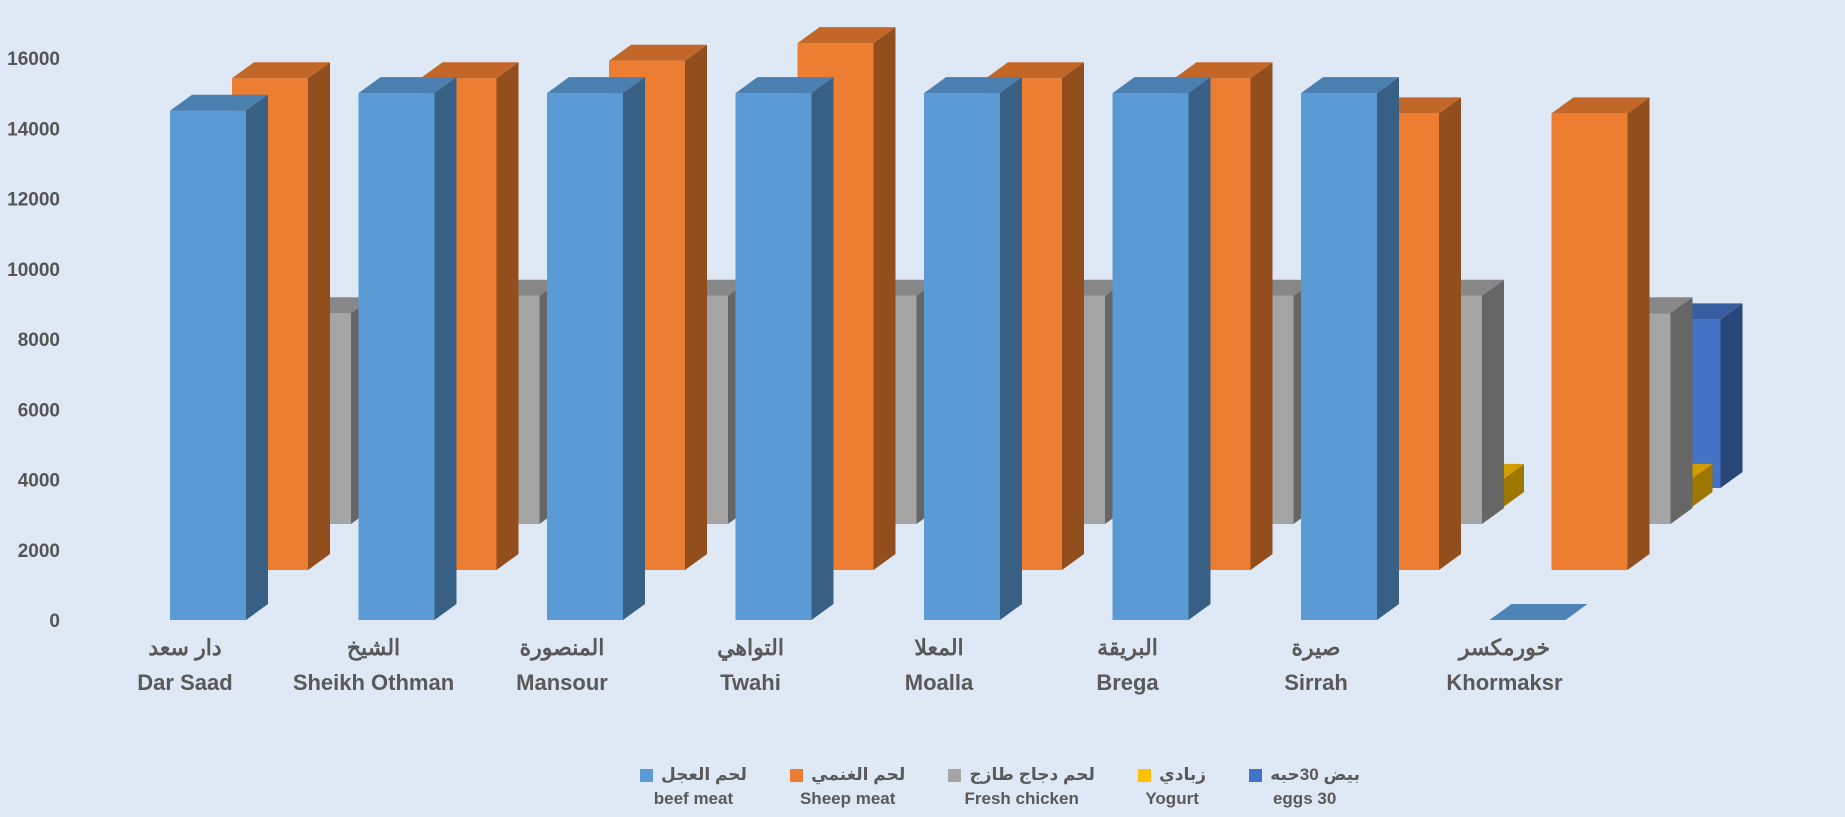  I want to click on legend-label-en: Yogurt, so click(1172, 798).